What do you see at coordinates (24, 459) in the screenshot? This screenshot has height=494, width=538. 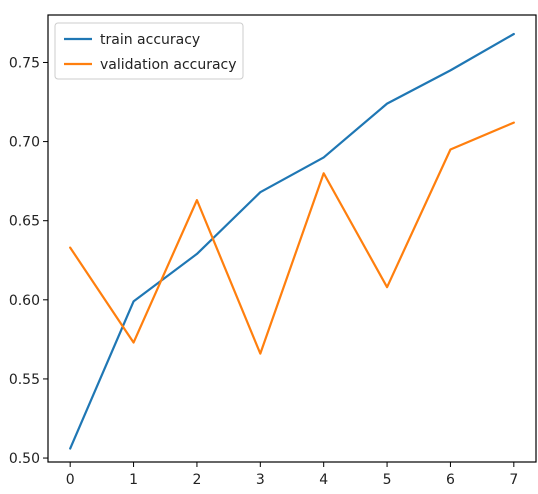 I see `y-tick-label-0-50: 0.50` at bounding box center [24, 459].